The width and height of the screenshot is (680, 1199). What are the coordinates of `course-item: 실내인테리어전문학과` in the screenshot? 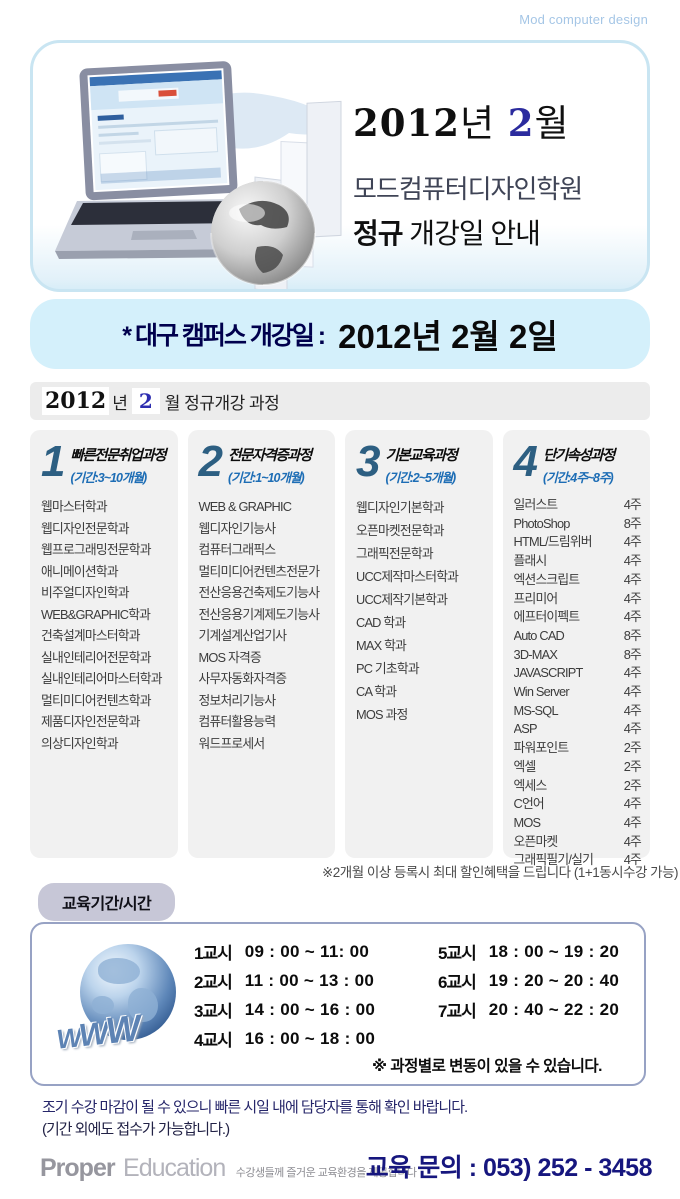 It's located at (96, 657).